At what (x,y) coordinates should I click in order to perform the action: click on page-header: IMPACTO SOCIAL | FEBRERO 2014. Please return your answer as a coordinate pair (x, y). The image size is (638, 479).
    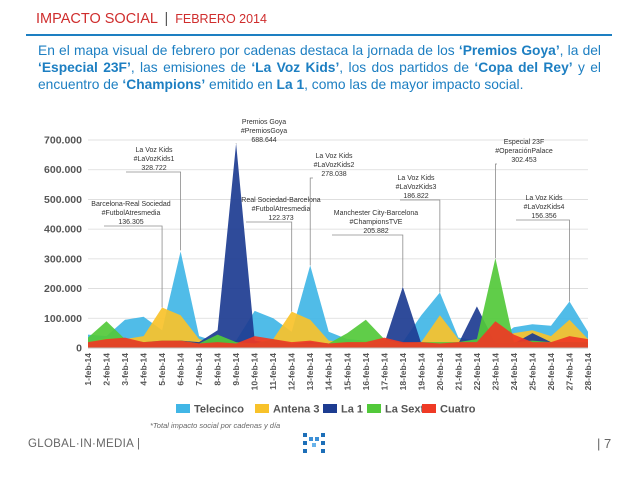
    Looking at the image, I should click on (151, 19).